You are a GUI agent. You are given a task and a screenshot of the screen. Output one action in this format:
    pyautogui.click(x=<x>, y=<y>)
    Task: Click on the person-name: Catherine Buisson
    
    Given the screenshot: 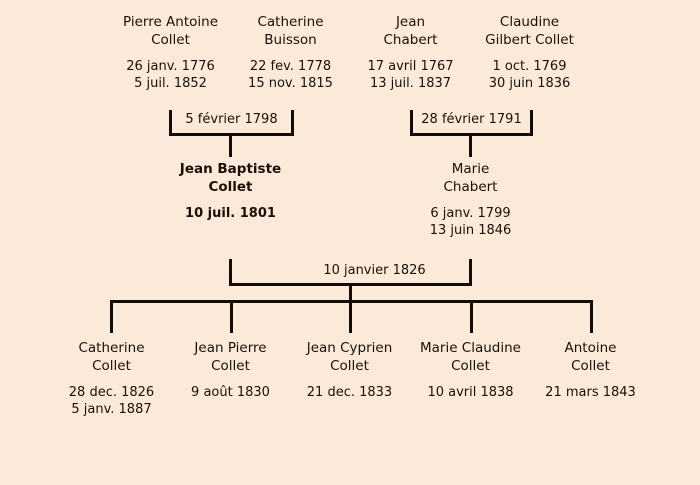 What is the action you would take?
    pyautogui.click(x=290, y=31)
    